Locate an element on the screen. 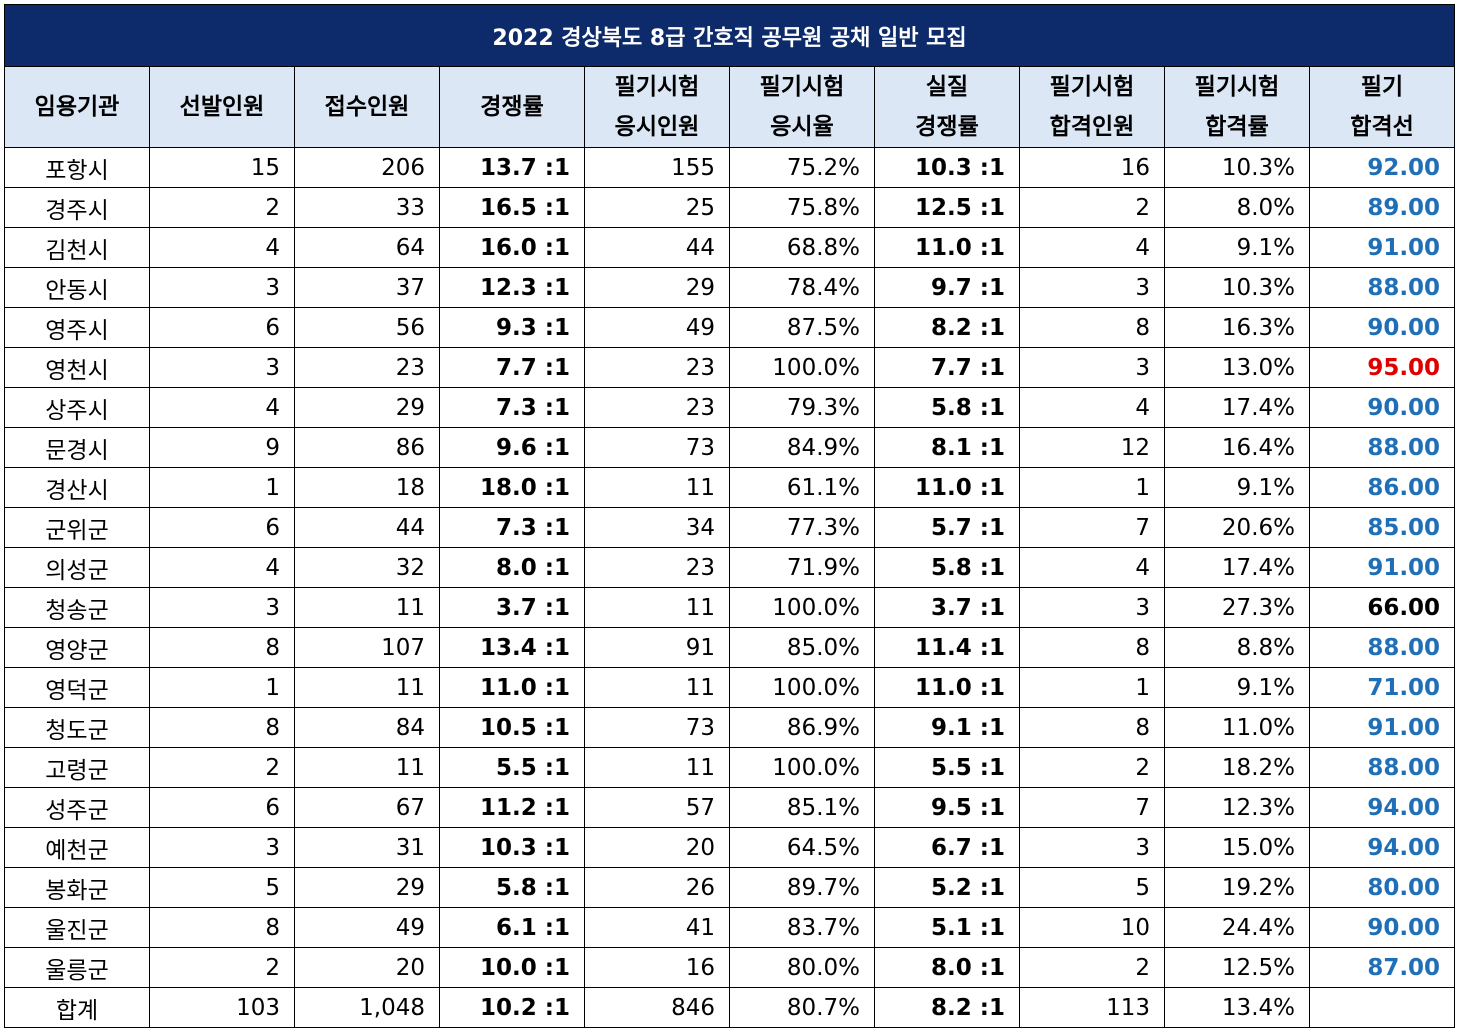 The width and height of the screenshot is (1459, 1033). cell-ratio: 12.3 :1 is located at coordinates (512, 287).